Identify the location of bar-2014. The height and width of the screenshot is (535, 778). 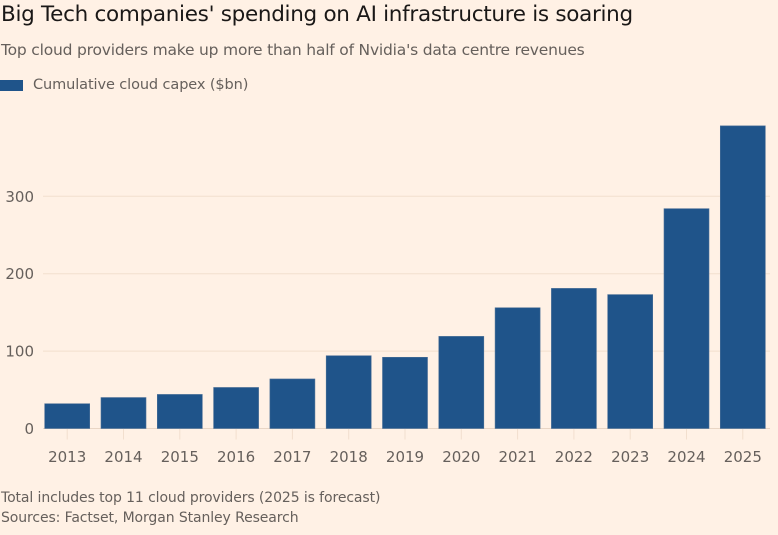
(123, 413).